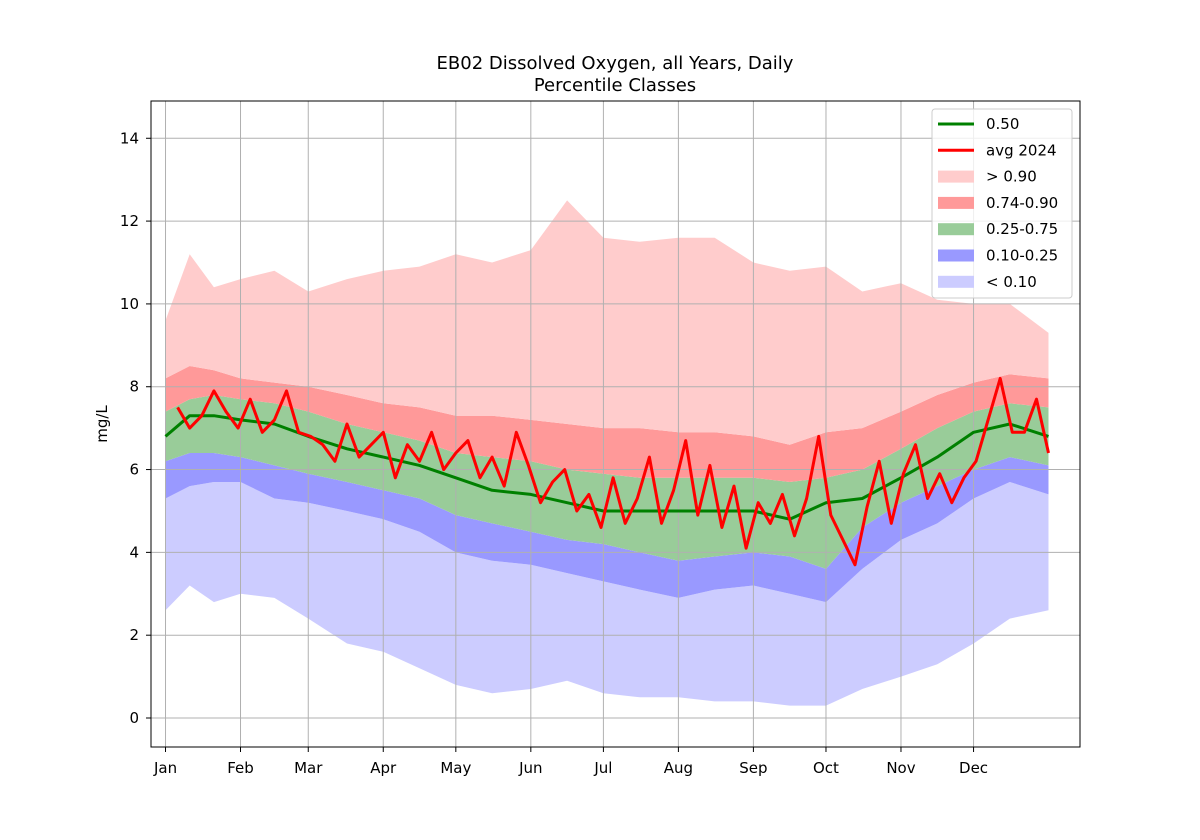 This screenshot has width=1200, height=840. Describe the element at coordinates (1002, 124) in the screenshot. I see `legend-label: 0.50` at that location.